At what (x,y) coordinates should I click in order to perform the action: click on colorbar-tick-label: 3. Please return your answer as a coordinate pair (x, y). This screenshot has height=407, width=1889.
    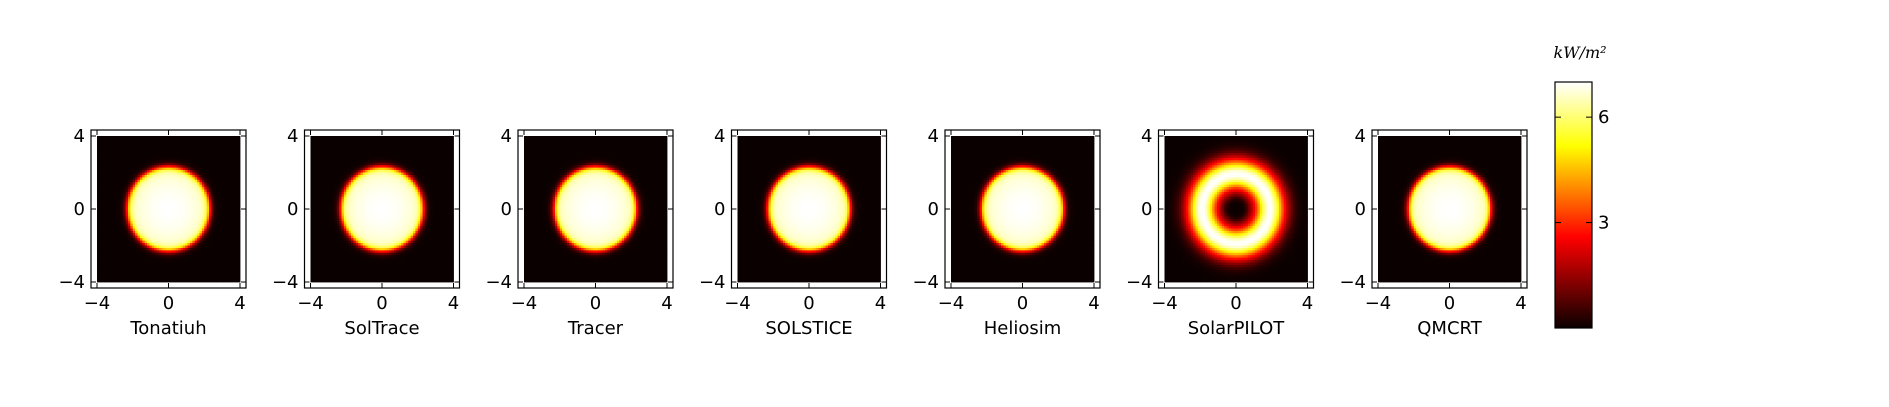
    Looking at the image, I should click on (1603, 223).